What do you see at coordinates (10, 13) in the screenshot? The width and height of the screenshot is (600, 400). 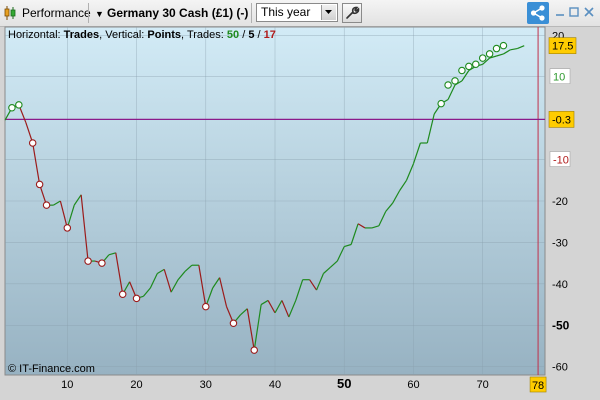 I see `candlestick-icon` at bounding box center [10, 13].